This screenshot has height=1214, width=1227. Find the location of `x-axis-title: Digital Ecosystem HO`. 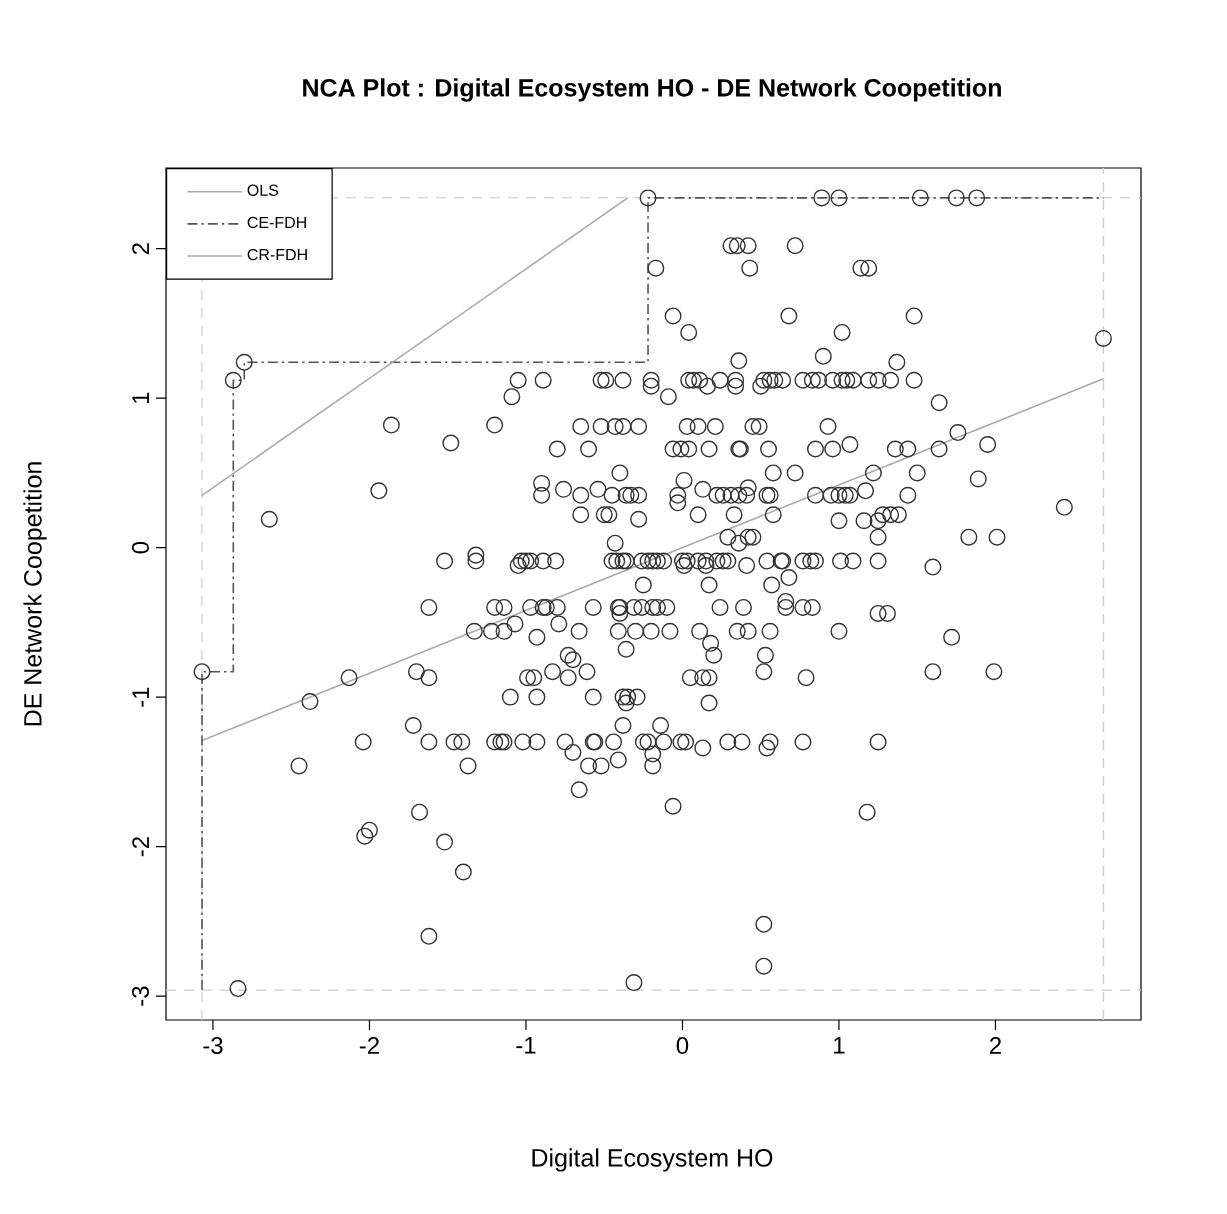

x-axis-title: Digital Ecosystem HO is located at coordinates (652, 1160).